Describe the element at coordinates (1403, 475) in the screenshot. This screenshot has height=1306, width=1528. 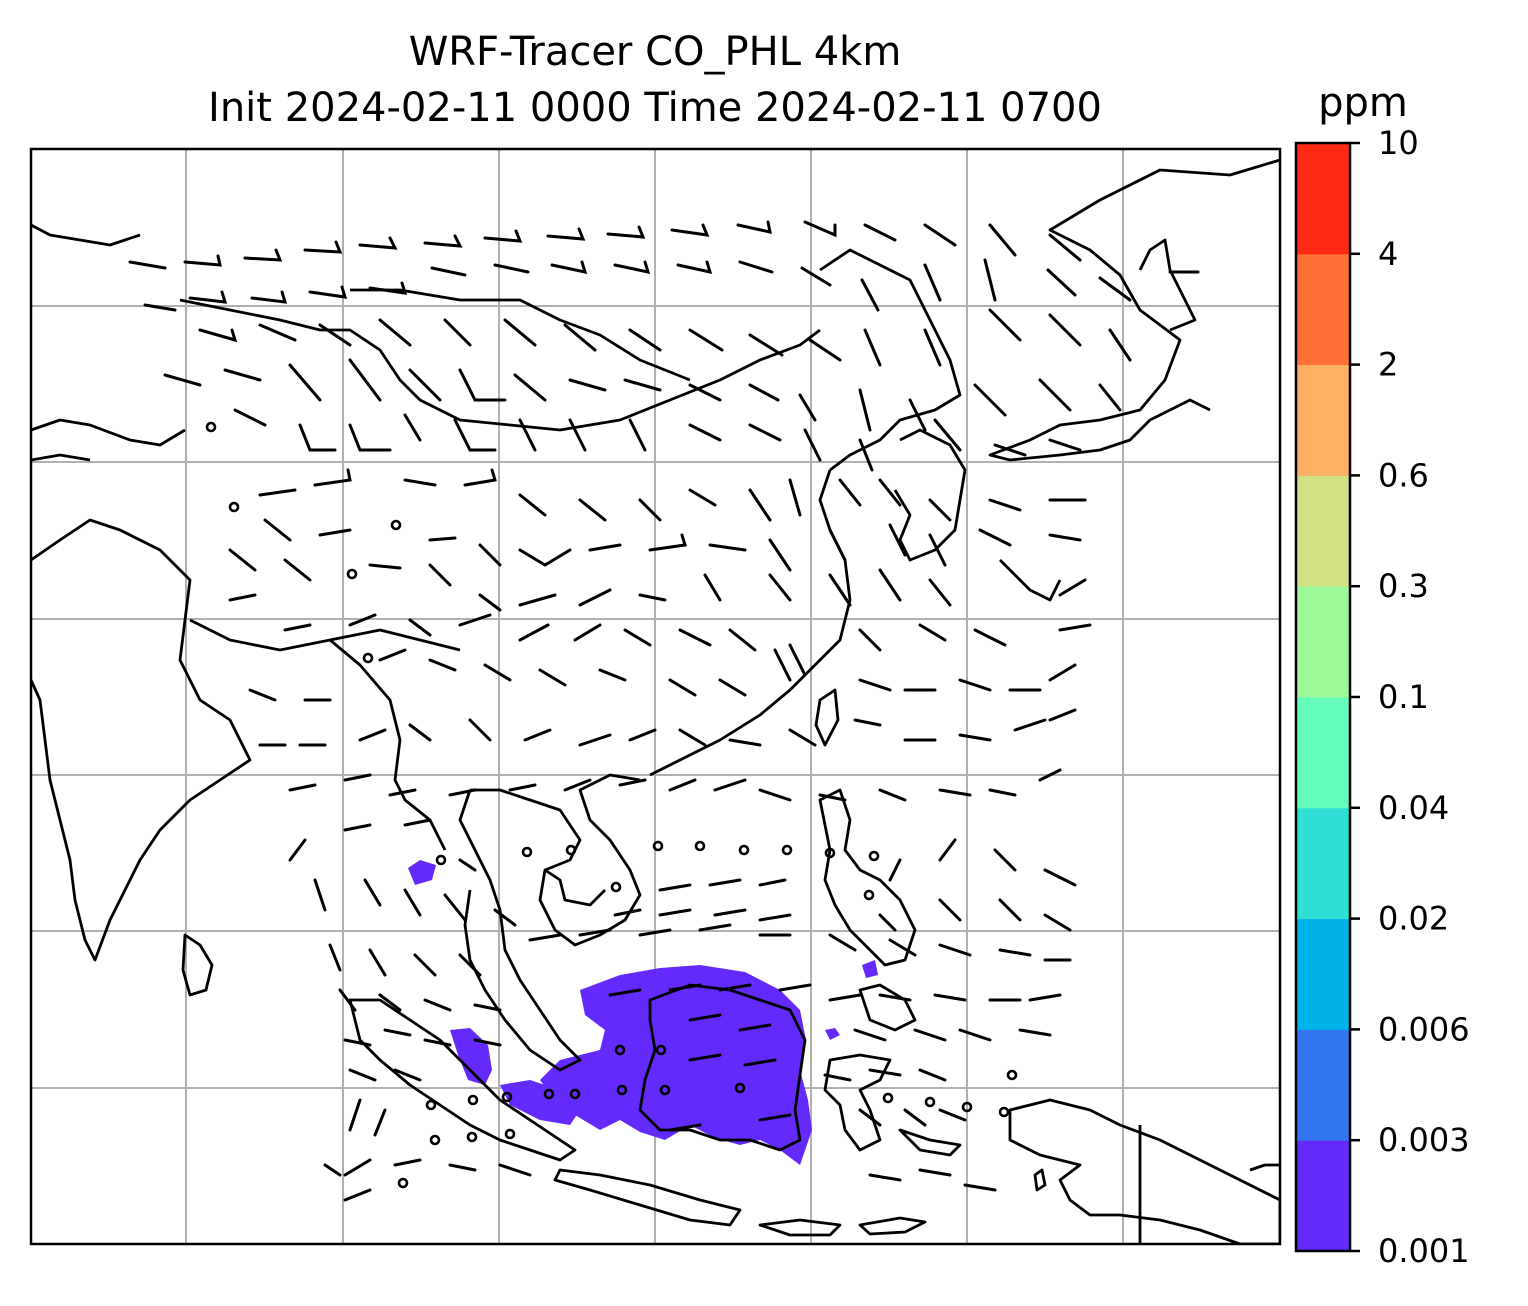
I see `colorbar-tick-label: 0.6` at that location.